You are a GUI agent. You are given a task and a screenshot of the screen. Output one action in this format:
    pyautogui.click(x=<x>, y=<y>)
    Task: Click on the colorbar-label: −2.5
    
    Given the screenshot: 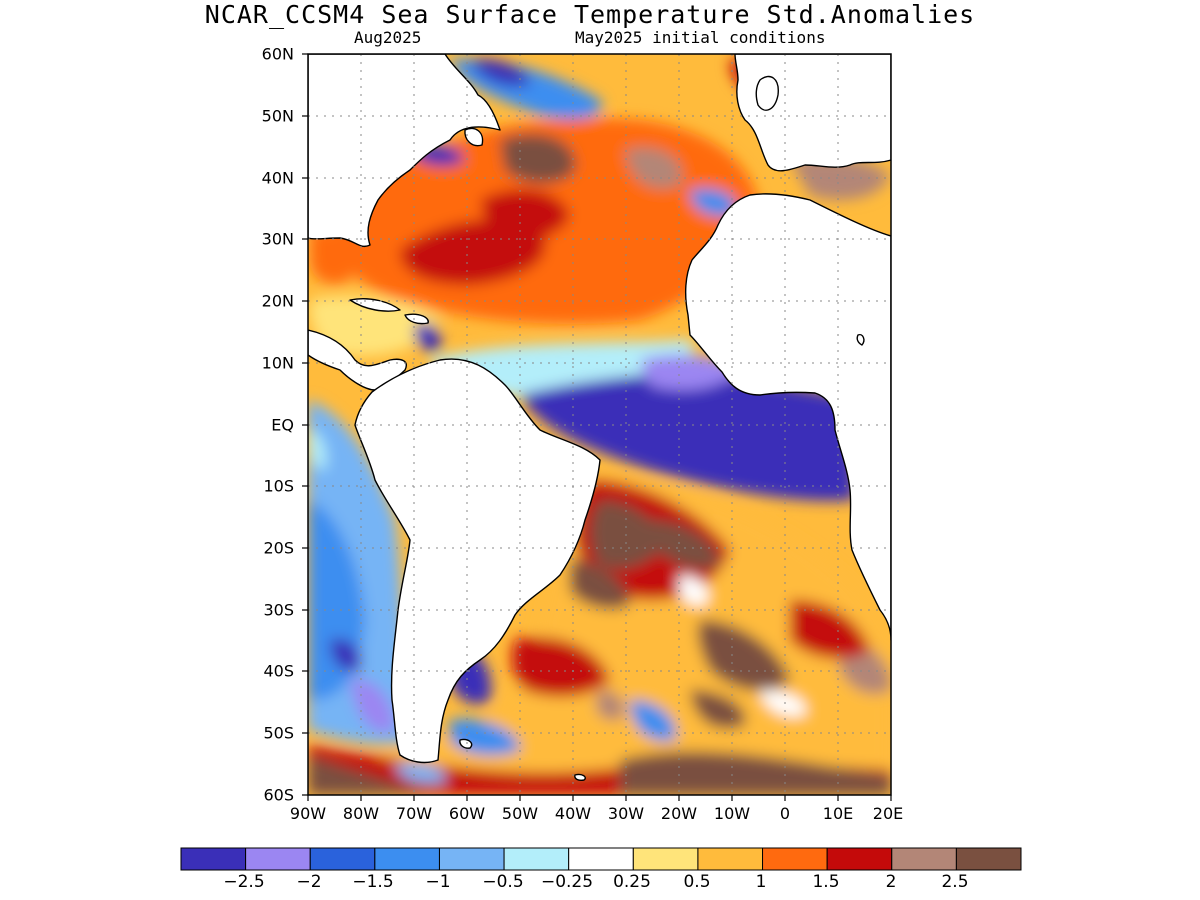 What is the action you would take?
    pyautogui.click(x=244, y=882)
    